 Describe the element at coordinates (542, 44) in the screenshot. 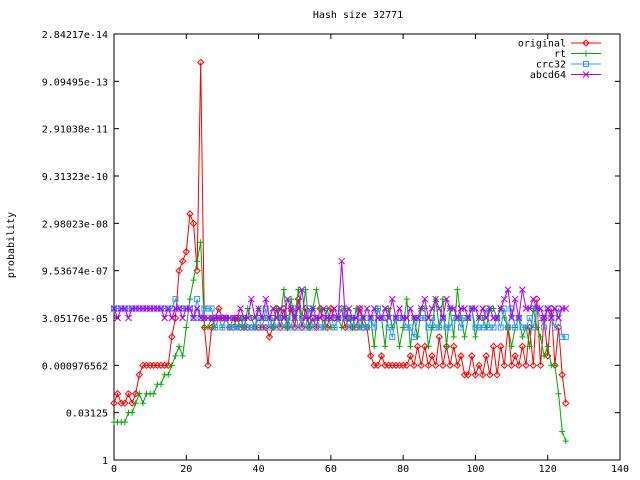

I see `legend-label: original` at that location.